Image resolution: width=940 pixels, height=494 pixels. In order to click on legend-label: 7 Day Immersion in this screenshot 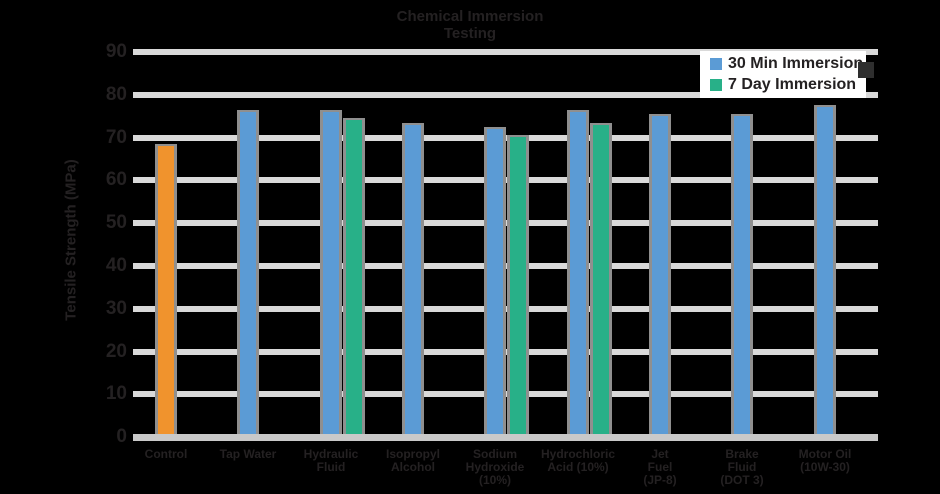, I will do `click(792, 84)`.